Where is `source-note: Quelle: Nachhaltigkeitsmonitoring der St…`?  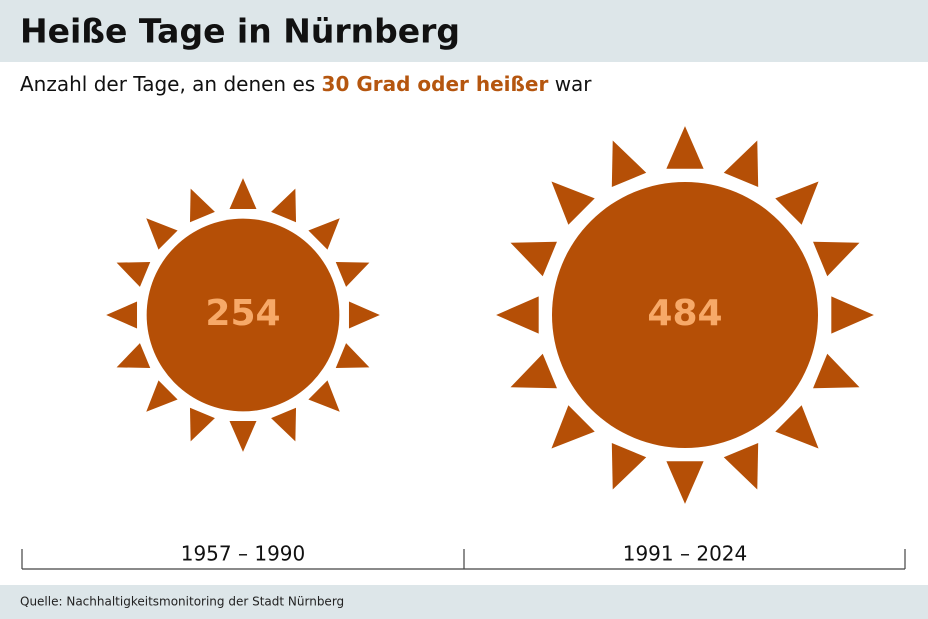
source-note: Quelle: Nachhaltigkeitsmonitoring der St… is located at coordinates (182, 602).